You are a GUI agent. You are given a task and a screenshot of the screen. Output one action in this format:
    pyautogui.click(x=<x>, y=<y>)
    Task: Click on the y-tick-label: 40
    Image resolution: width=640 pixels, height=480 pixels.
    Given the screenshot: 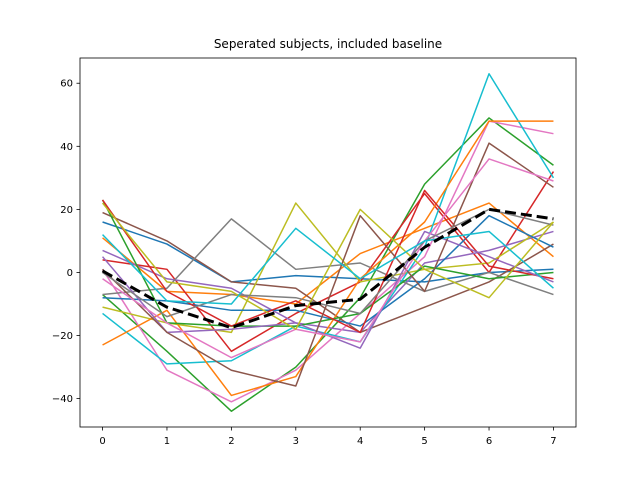 What is the action you would take?
    pyautogui.click(x=66, y=147)
    